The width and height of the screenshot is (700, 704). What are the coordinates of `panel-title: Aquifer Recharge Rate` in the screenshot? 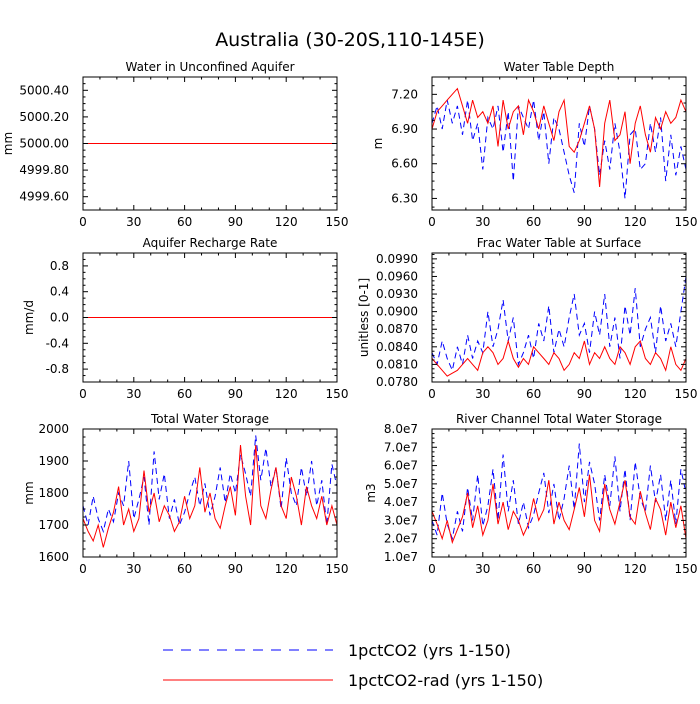 It's located at (210, 243).